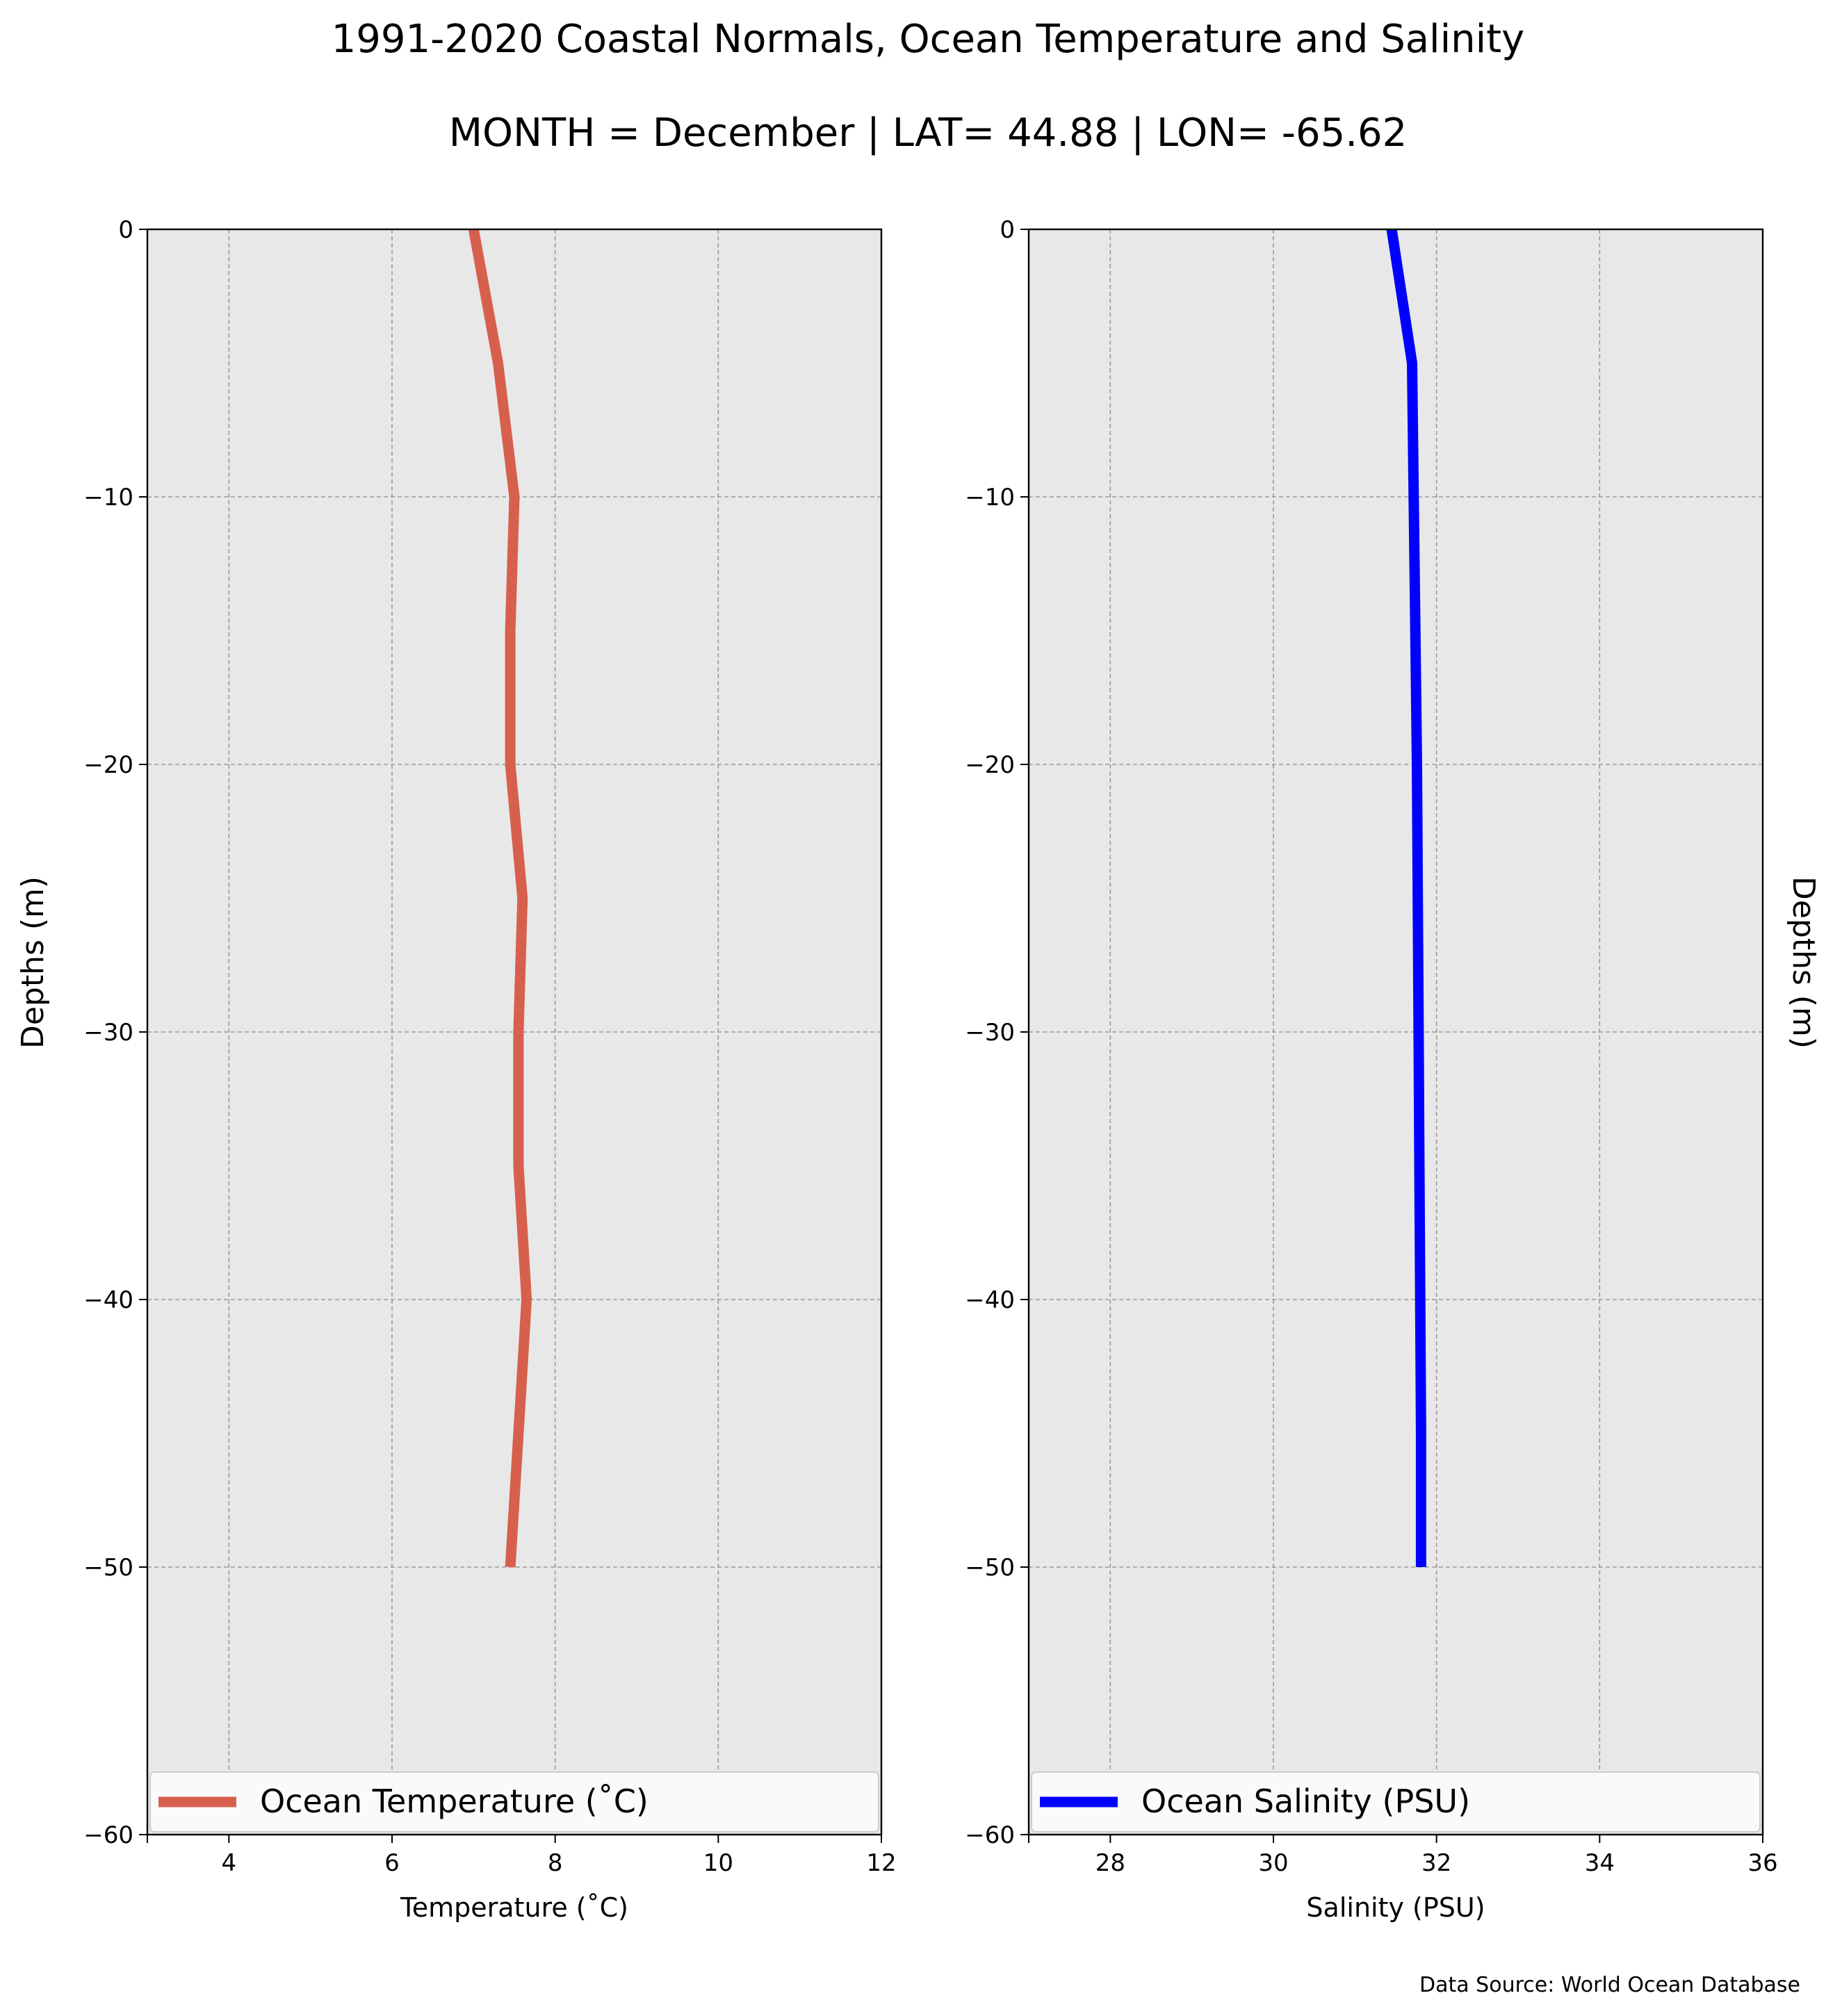  What do you see at coordinates (1609, 1985) in the screenshot?
I see `data-source-note: Data Source: World Ocean Database` at bounding box center [1609, 1985].